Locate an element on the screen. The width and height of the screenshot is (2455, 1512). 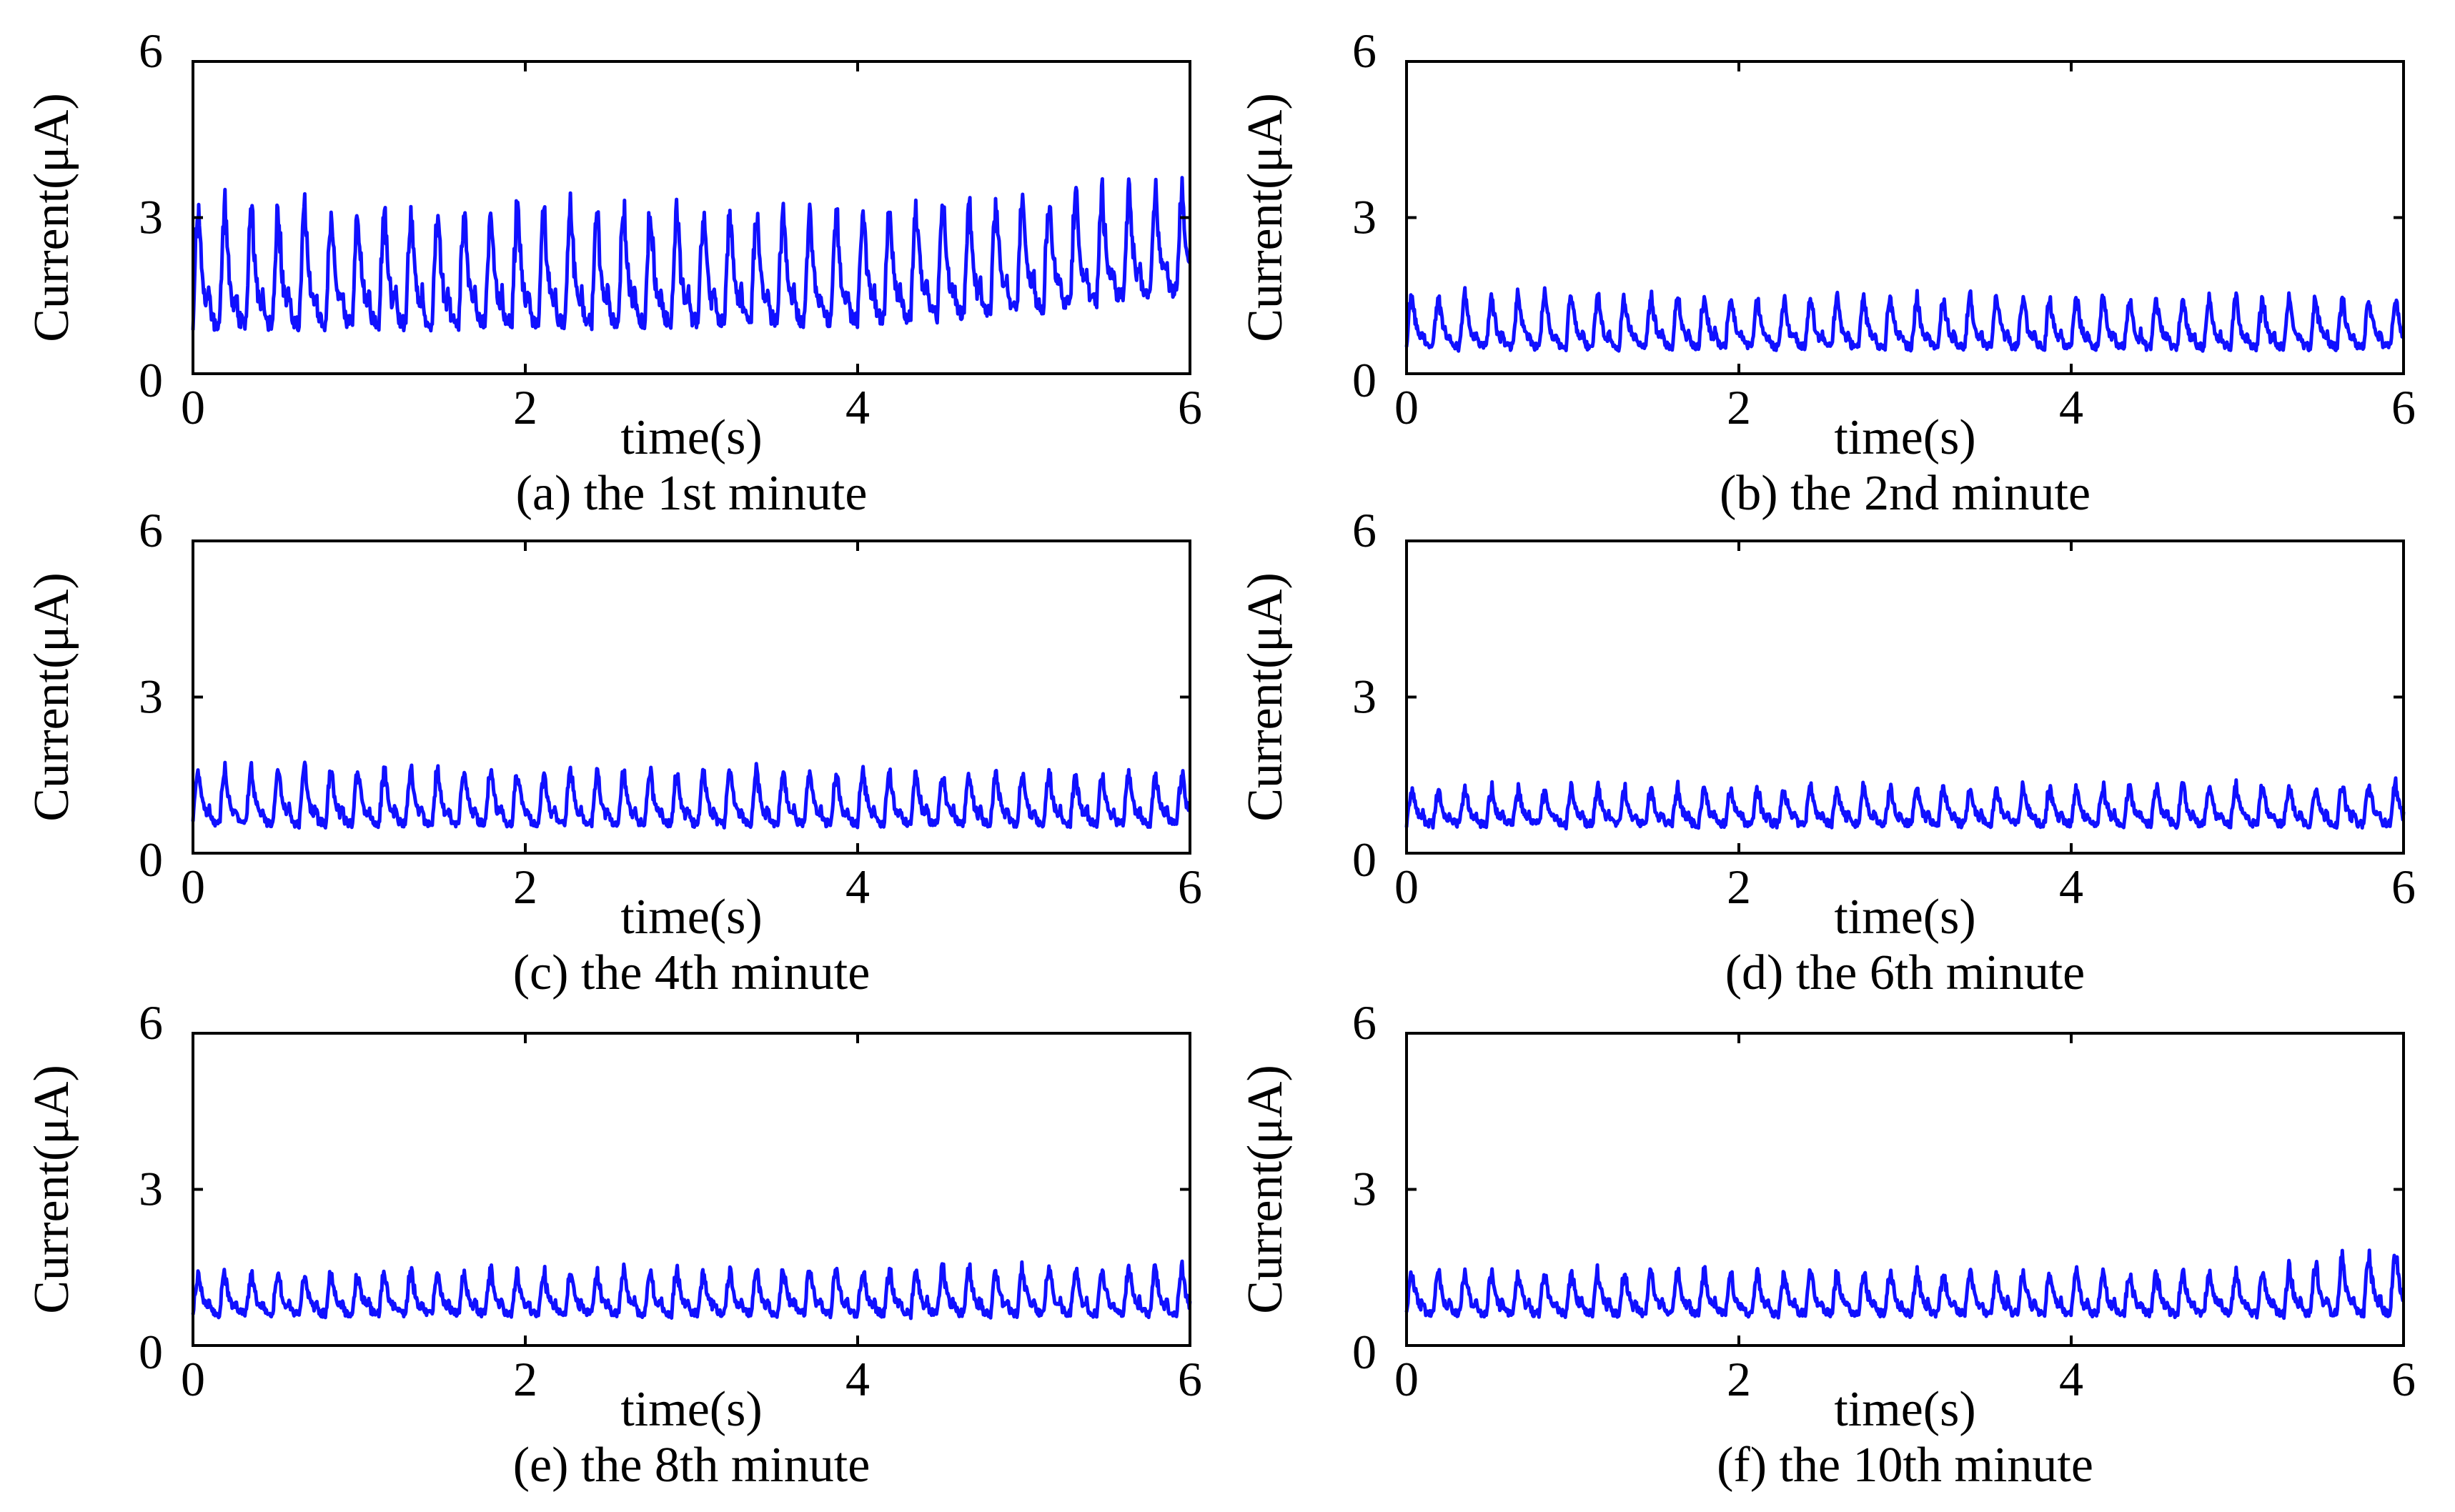
series-line-d-current is located at coordinates (1905, 804).